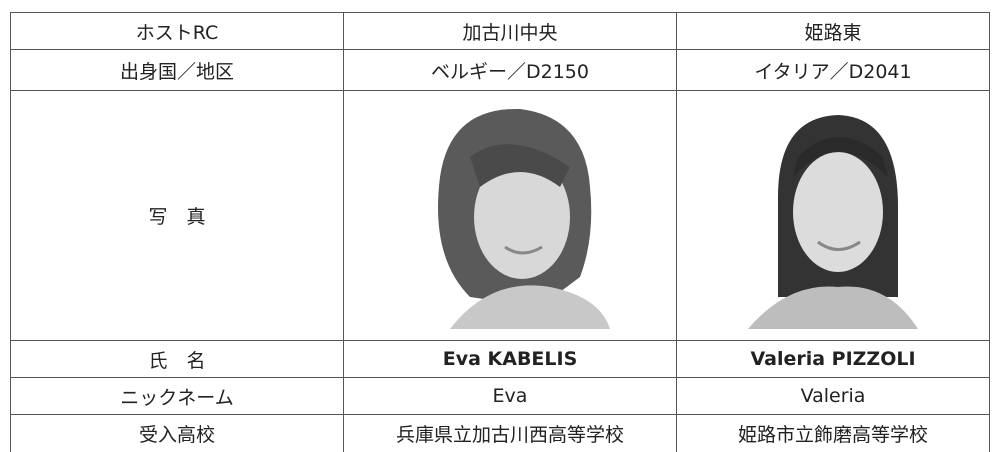 The height and width of the screenshot is (452, 999). I want to click on cell: 受入高校, so click(177, 433).